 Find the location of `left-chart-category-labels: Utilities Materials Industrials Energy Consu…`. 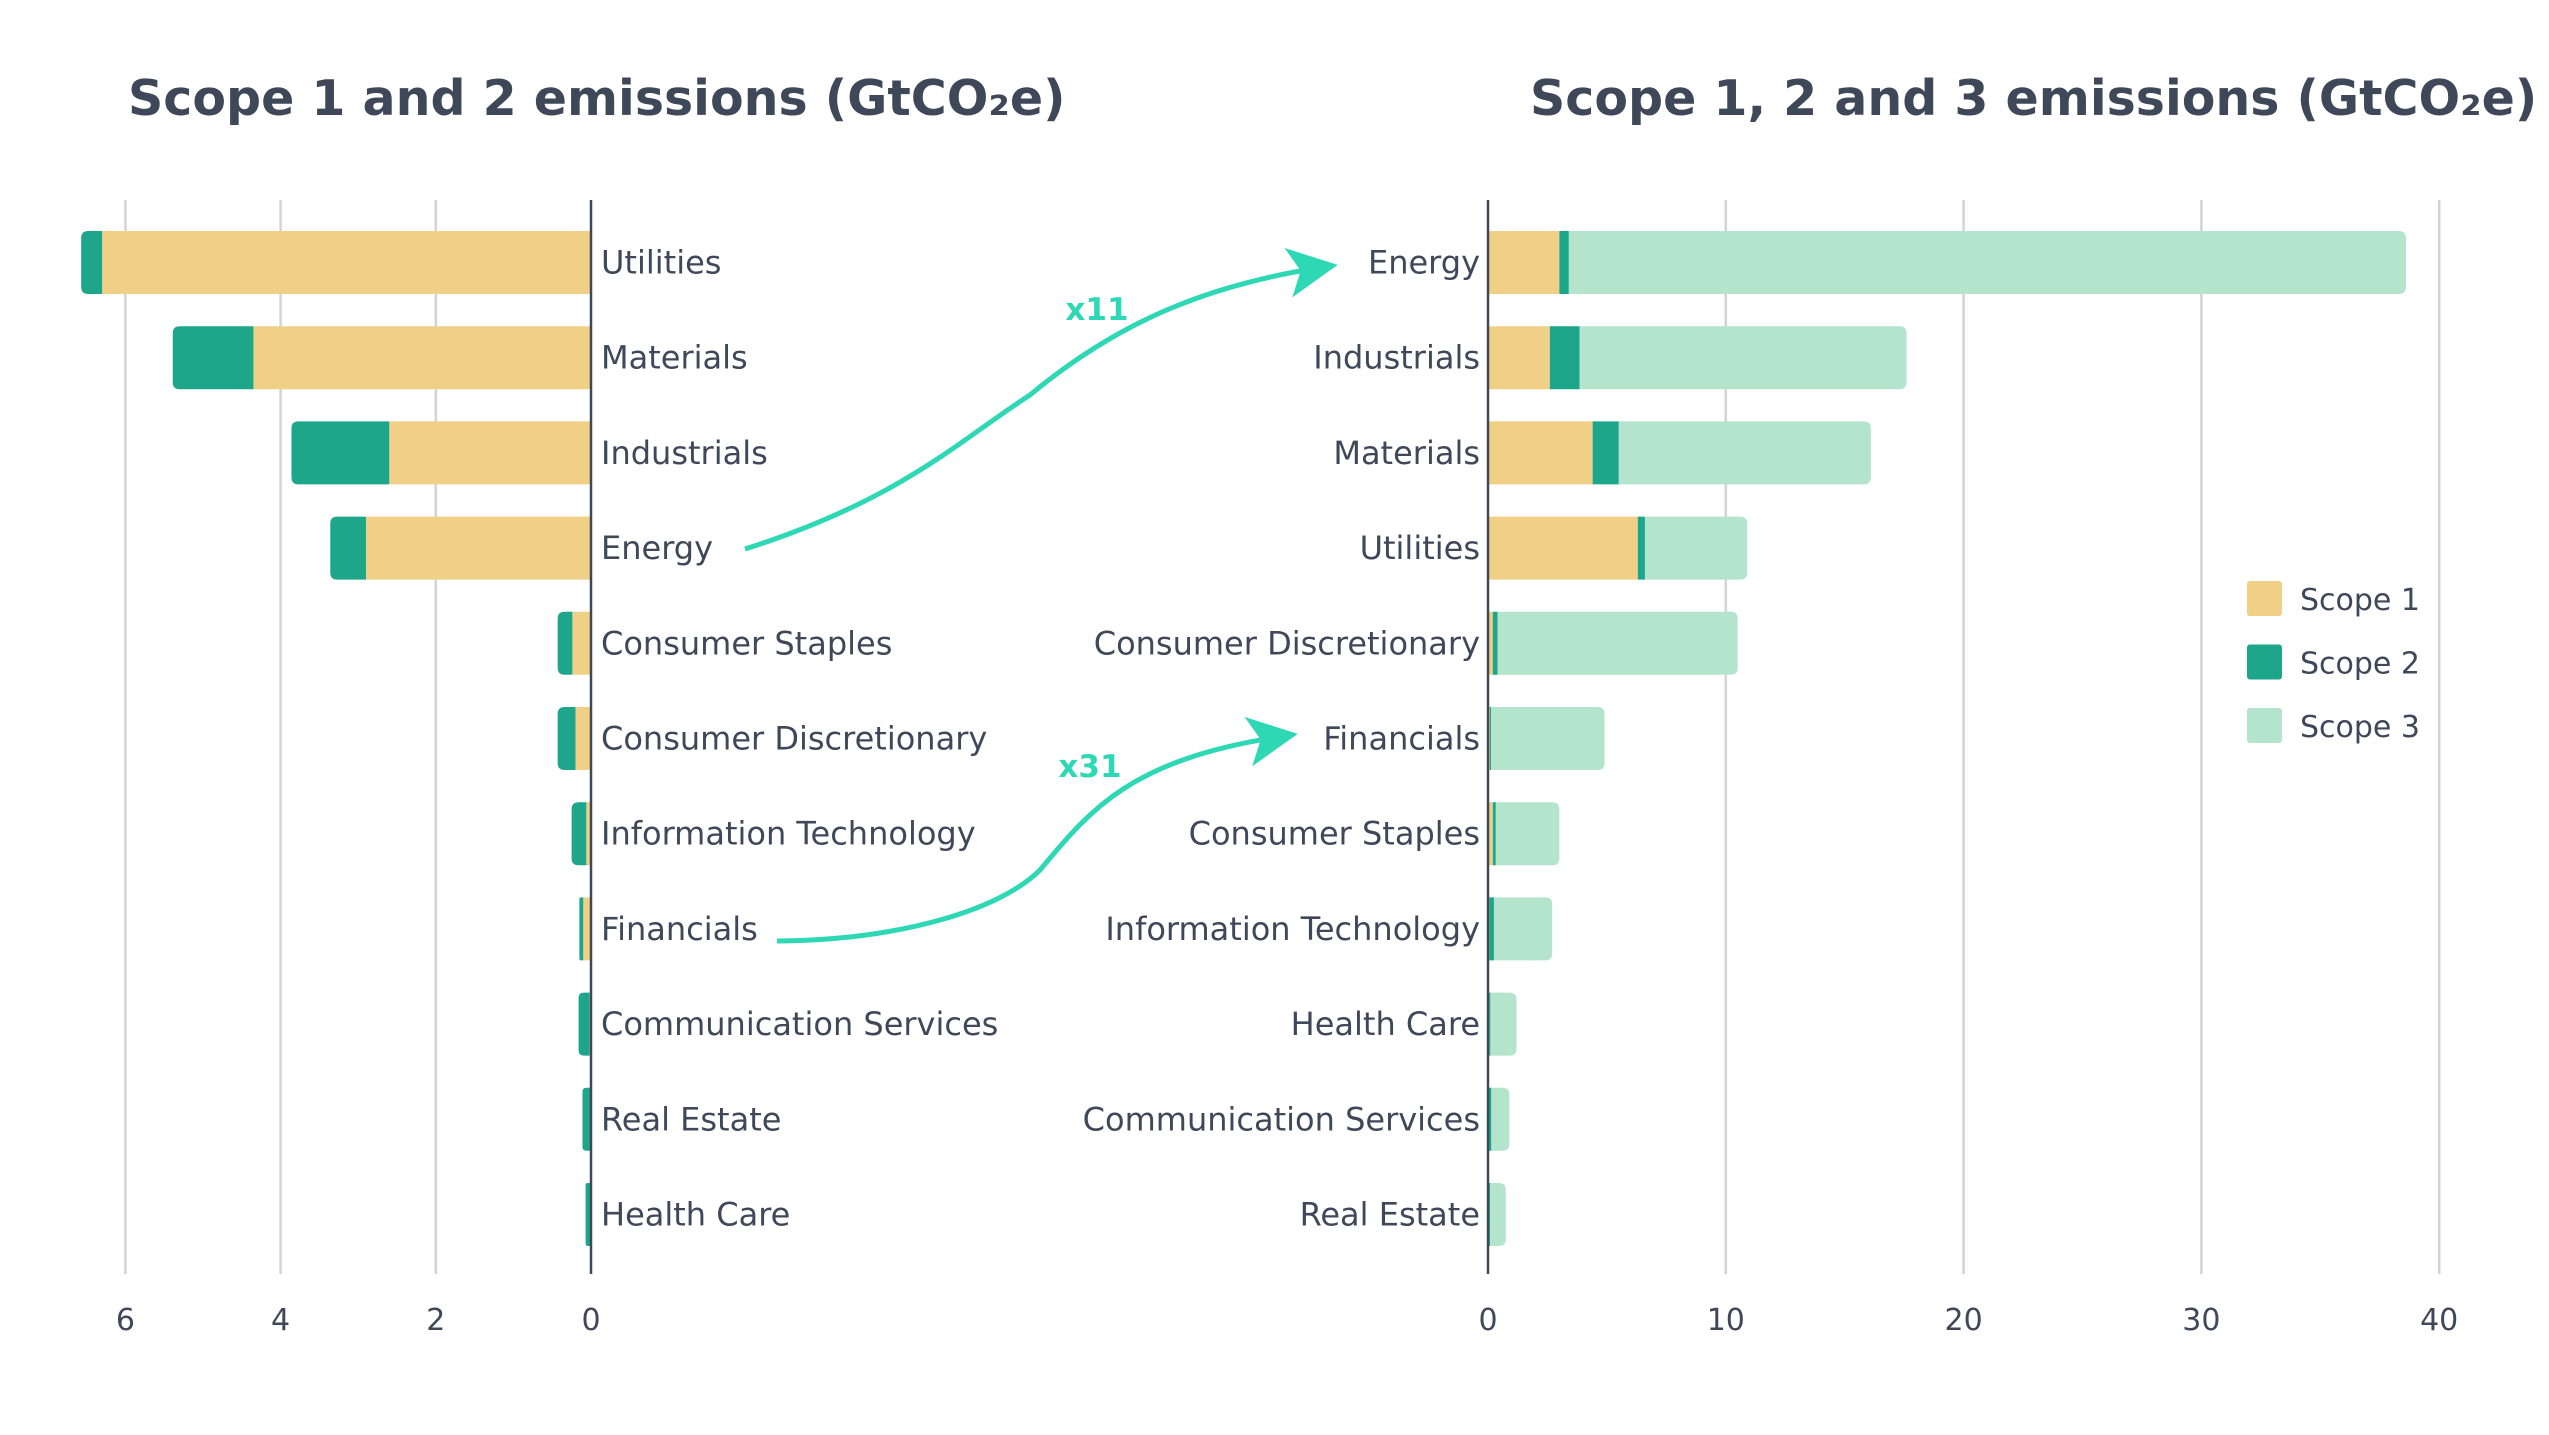

left-chart-category-labels: Utilities Materials Industrials Energy Consu… is located at coordinates (799, 739).